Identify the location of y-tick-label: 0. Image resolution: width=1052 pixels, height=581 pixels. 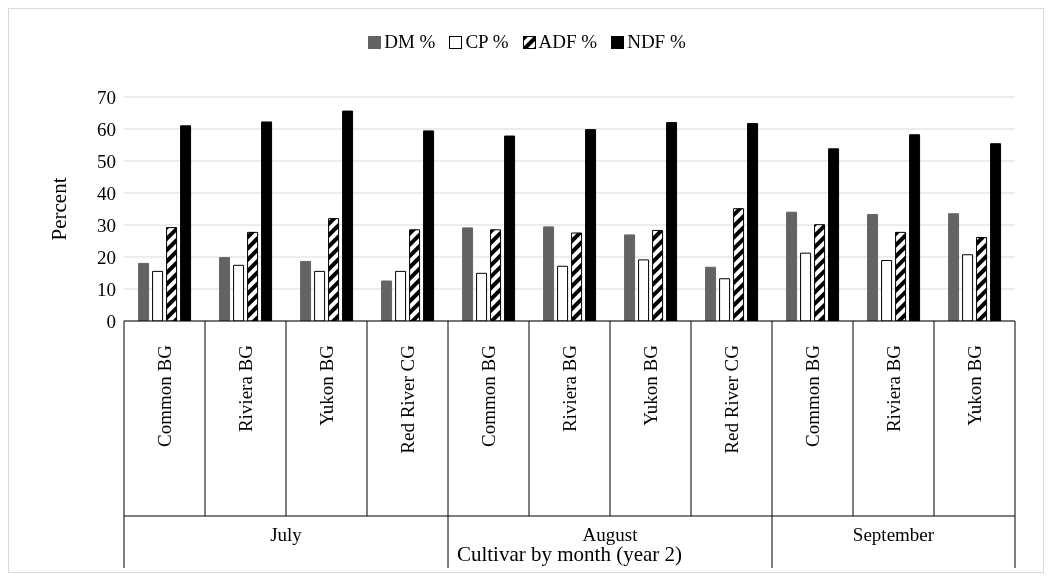
(111, 321).